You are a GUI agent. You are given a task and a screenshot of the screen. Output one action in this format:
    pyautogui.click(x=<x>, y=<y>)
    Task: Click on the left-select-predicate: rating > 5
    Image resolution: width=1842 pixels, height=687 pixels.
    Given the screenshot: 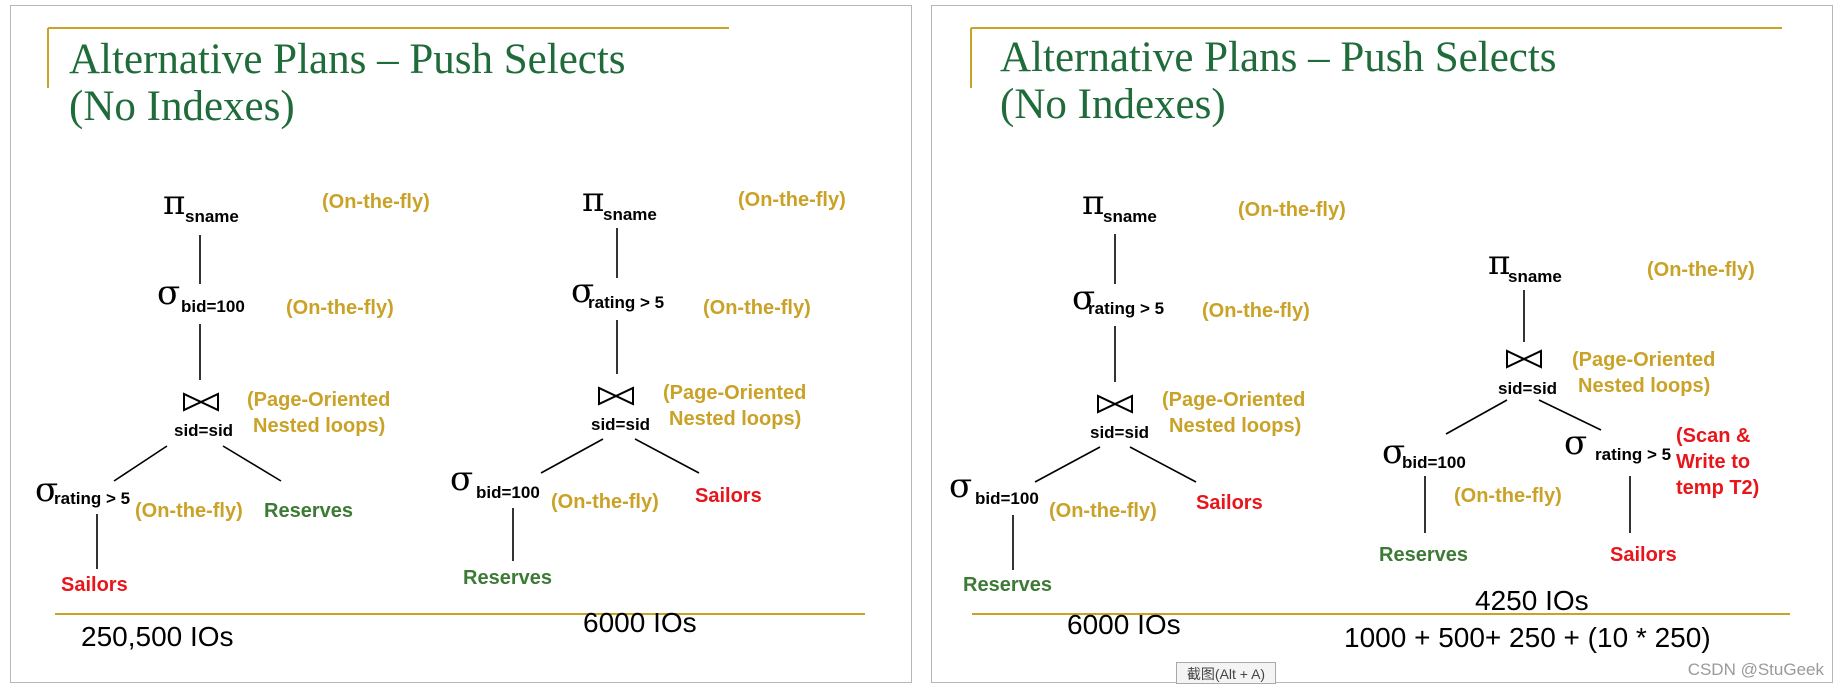 What is the action you would take?
    pyautogui.click(x=92, y=498)
    